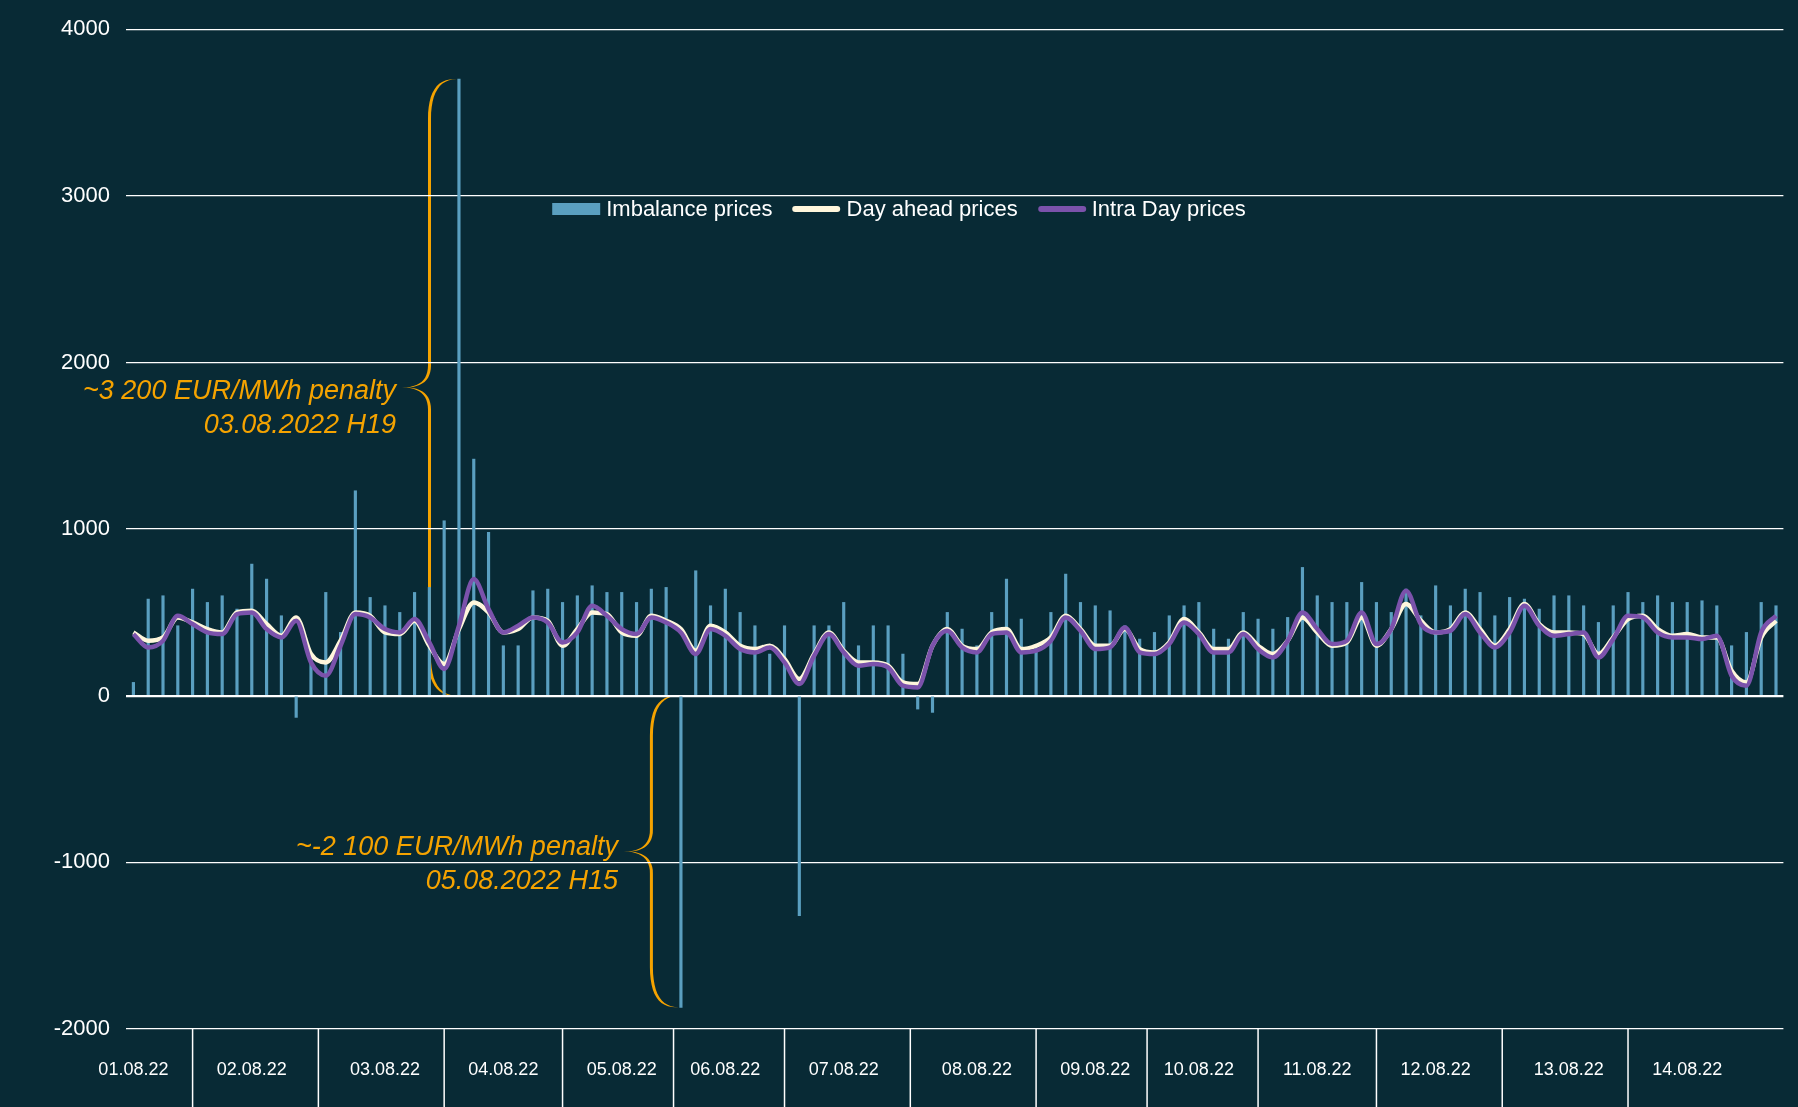 Image resolution: width=1798 pixels, height=1107 pixels. What do you see at coordinates (1095, 1068) in the screenshot?
I see `x-tick-label: 09.08.22` at bounding box center [1095, 1068].